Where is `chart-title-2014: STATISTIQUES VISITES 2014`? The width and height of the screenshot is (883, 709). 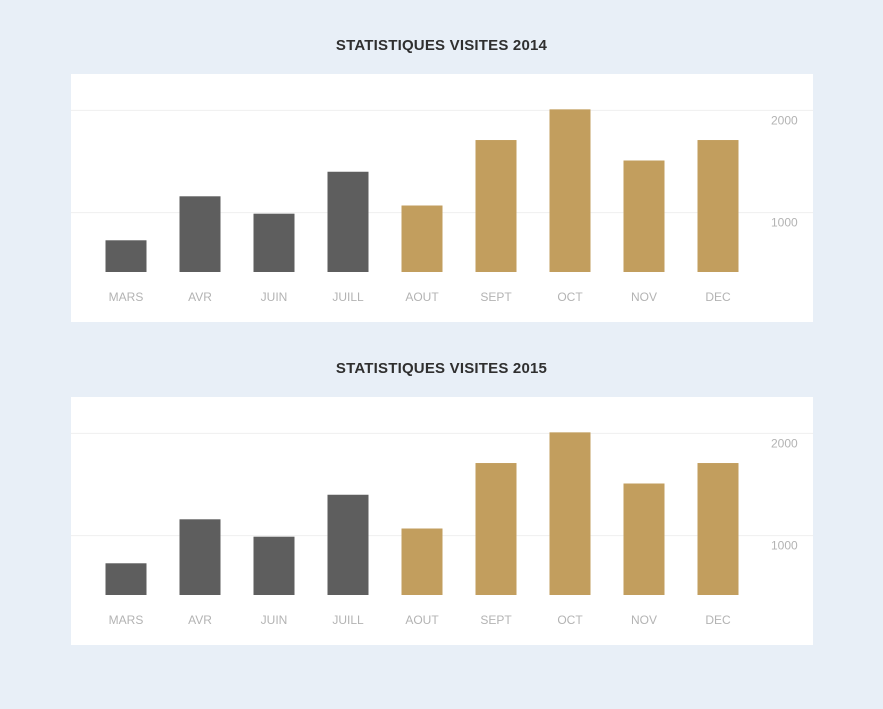
chart-title-2014: STATISTIQUES VISITES 2014 is located at coordinates (441, 45).